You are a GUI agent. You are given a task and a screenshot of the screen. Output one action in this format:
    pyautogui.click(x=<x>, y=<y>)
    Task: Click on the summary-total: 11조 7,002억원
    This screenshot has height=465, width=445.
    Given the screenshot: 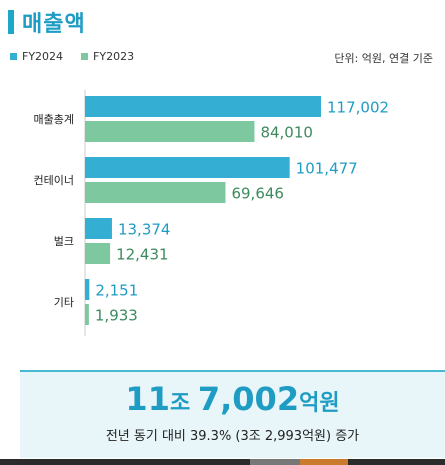 What is the action you would take?
    pyautogui.click(x=232, y=399)
    